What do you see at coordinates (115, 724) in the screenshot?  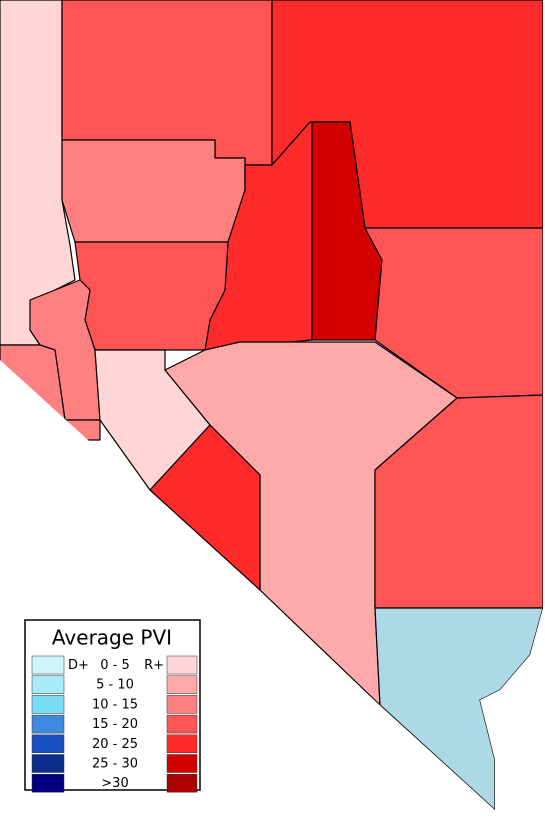 I see `legend-label: 15 - 20` at bounding box center [115, 724].